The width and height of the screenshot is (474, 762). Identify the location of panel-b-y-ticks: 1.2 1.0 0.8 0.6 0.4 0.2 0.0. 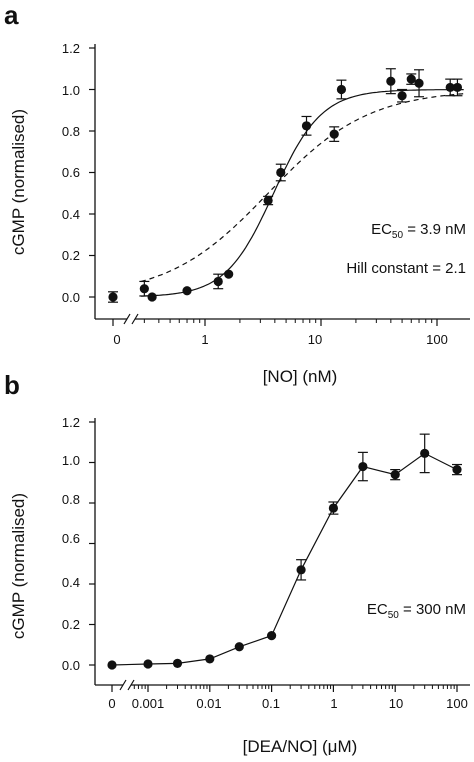
(71, 544).